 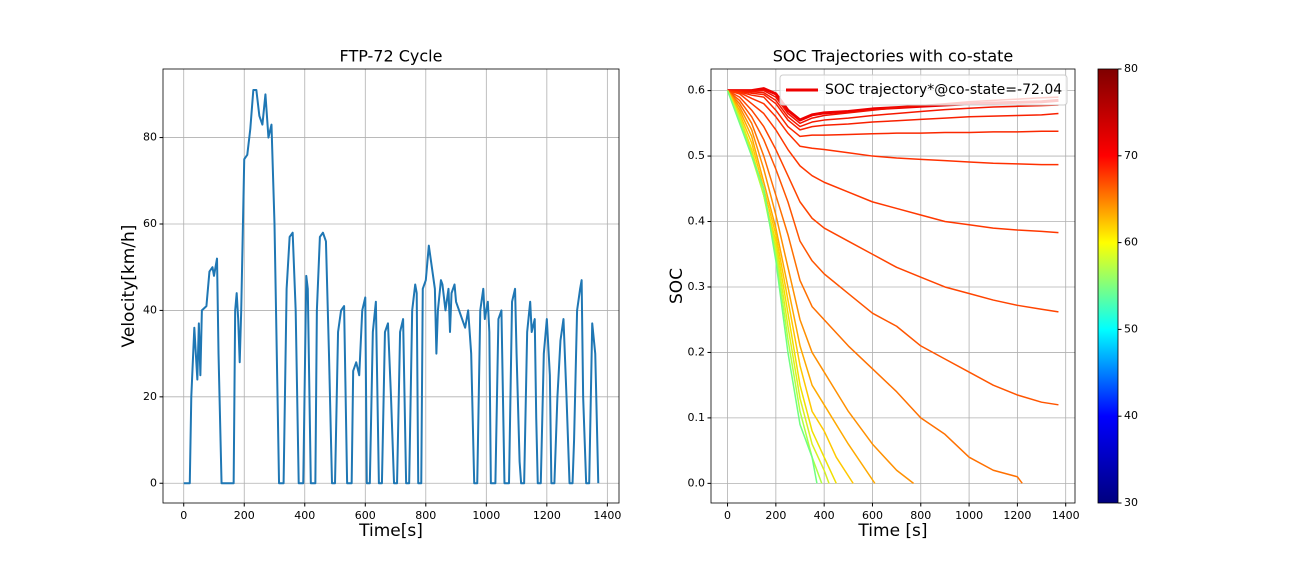 I want to click on y-axis-label: Velocity[km/h], so click(x=129, y=286).